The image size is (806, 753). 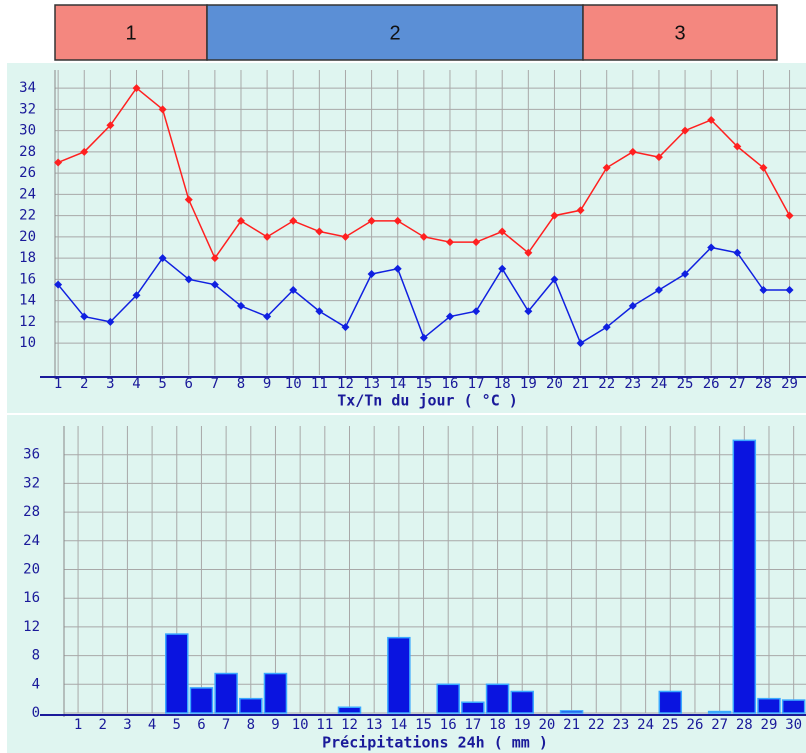 I want to click on x-axis-label: Précipitations 24h ( mm ), so click(x=435, y=743).